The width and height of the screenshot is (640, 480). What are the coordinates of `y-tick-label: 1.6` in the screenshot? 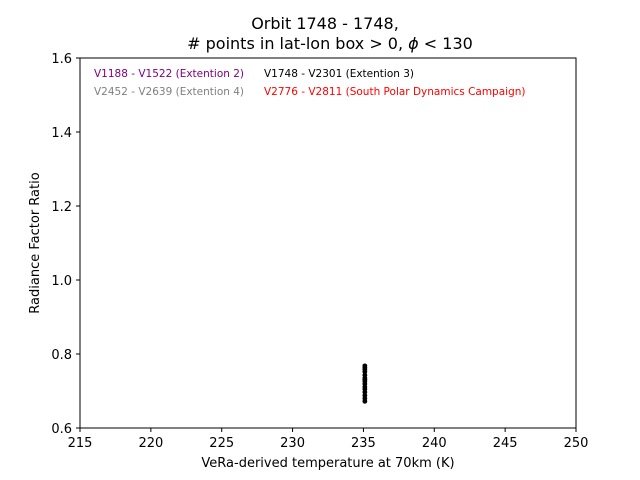 It's located at (61, 59).